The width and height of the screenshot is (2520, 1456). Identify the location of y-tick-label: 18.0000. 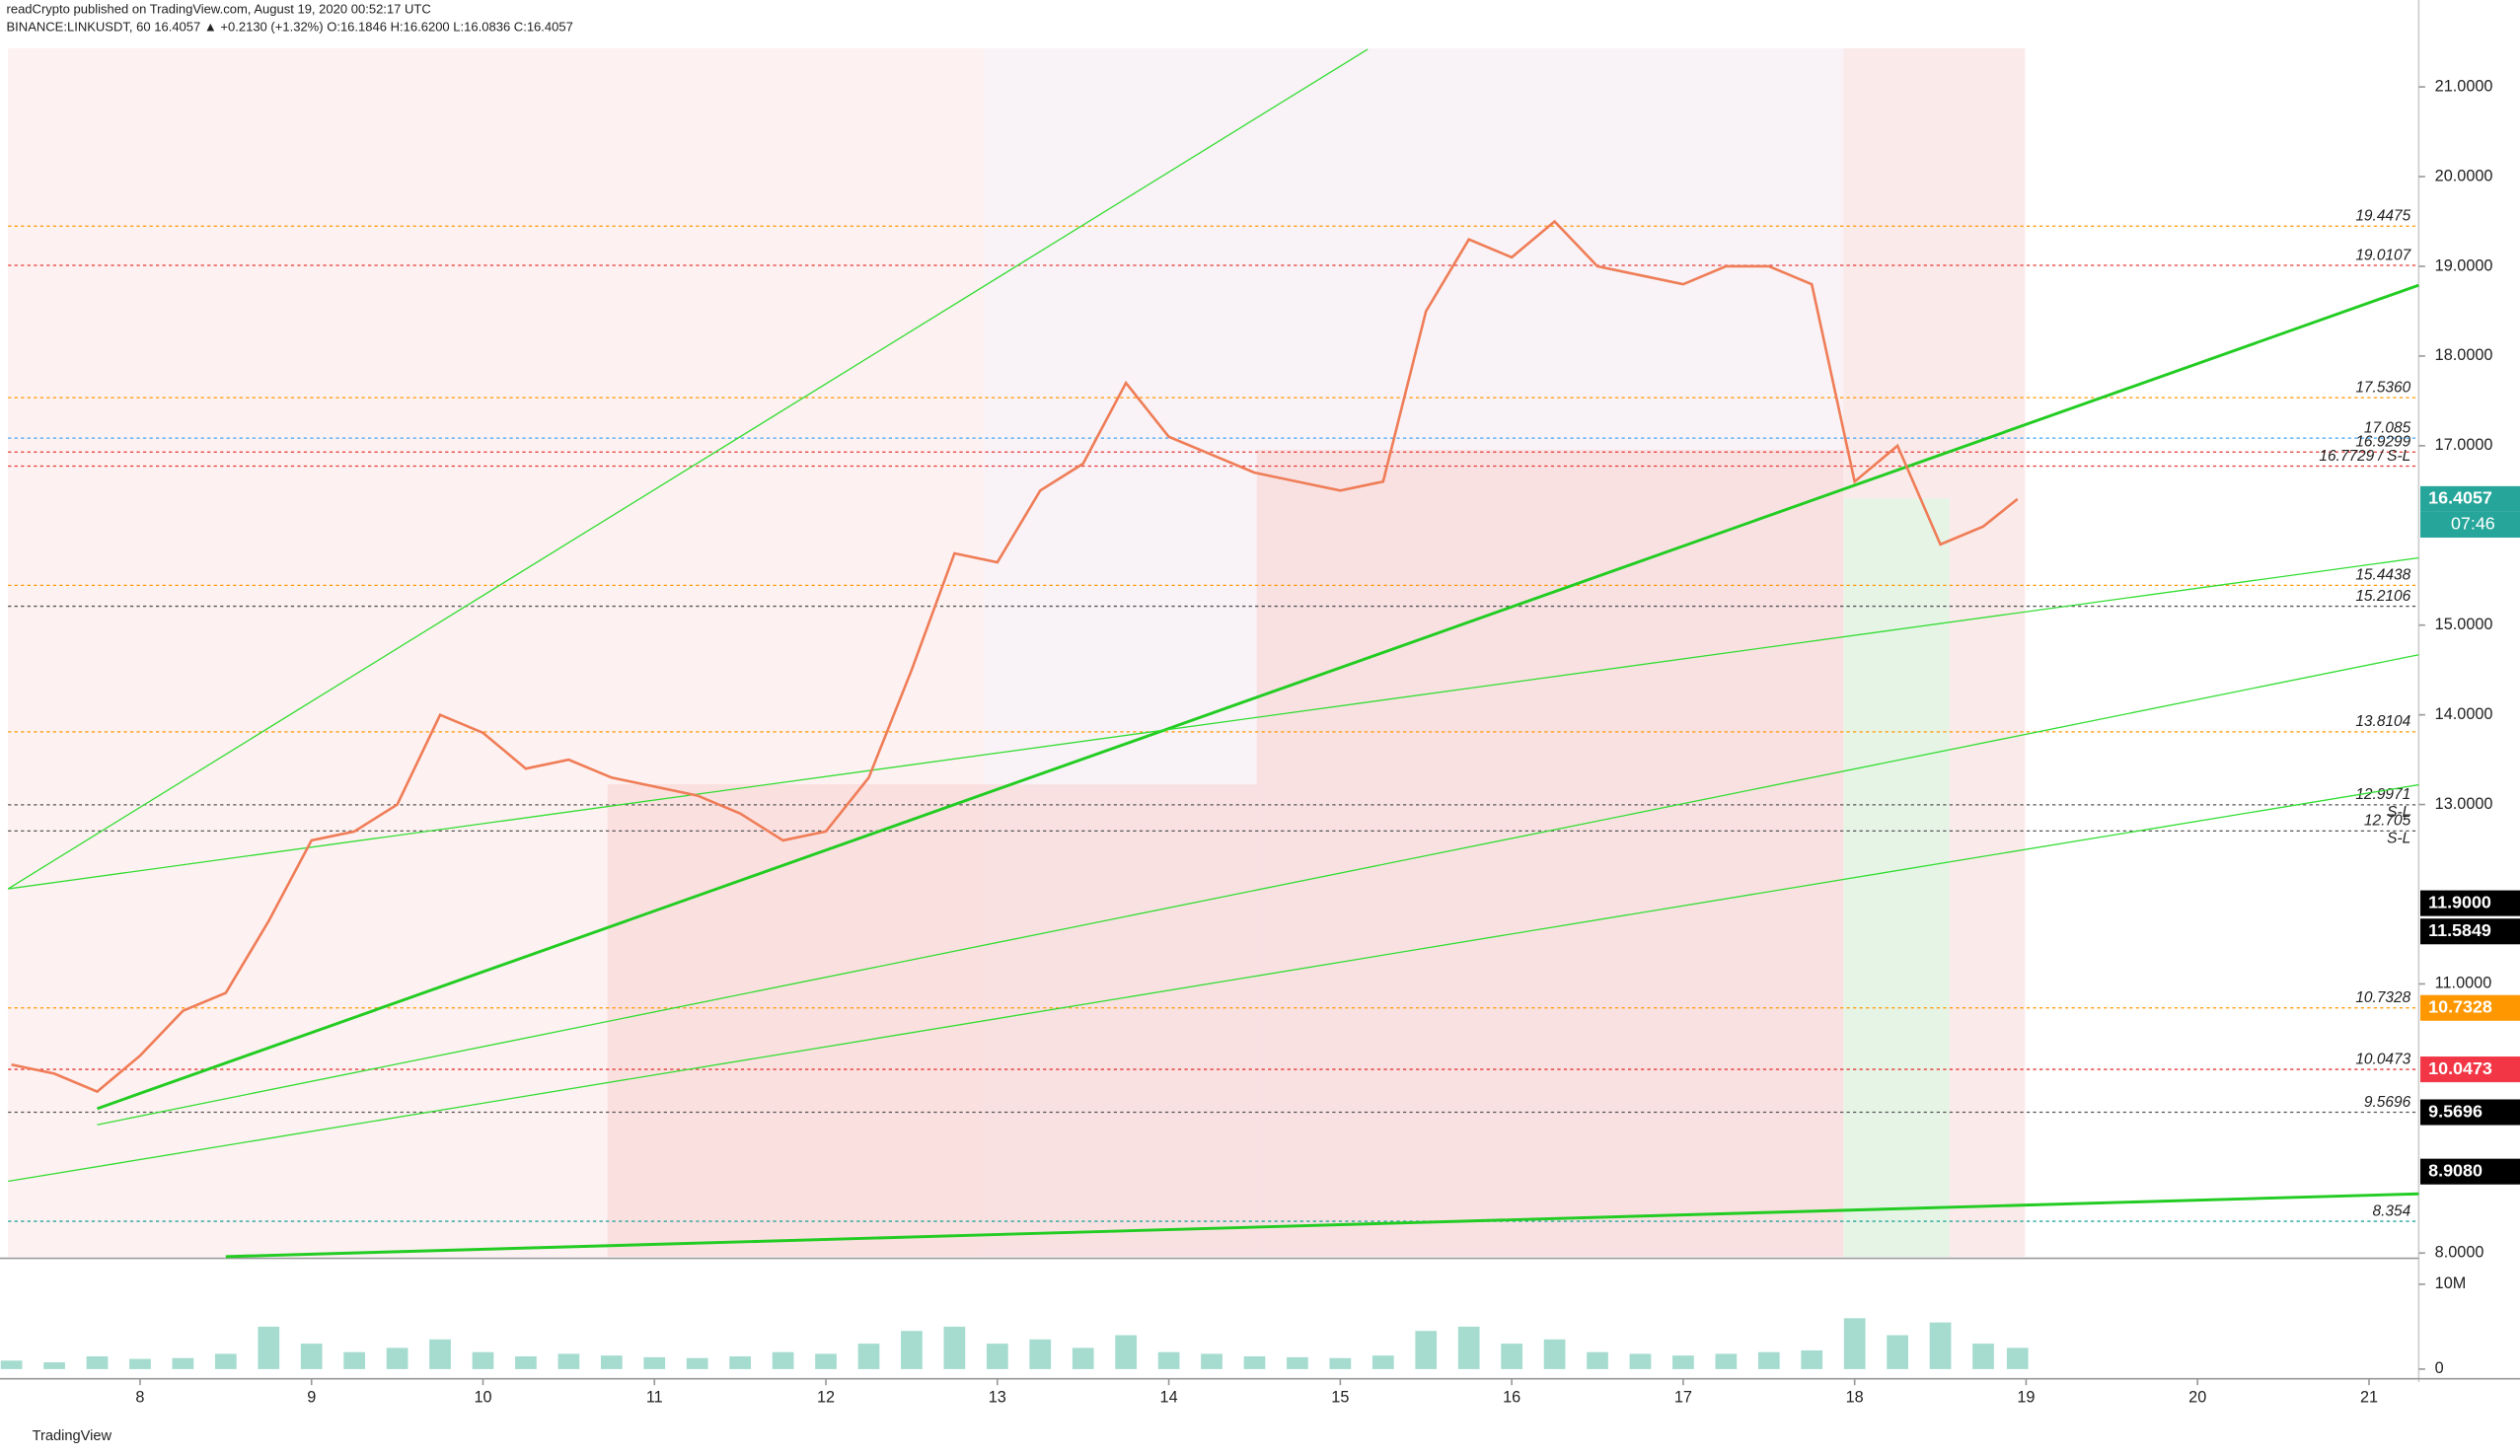
(2464, 355).